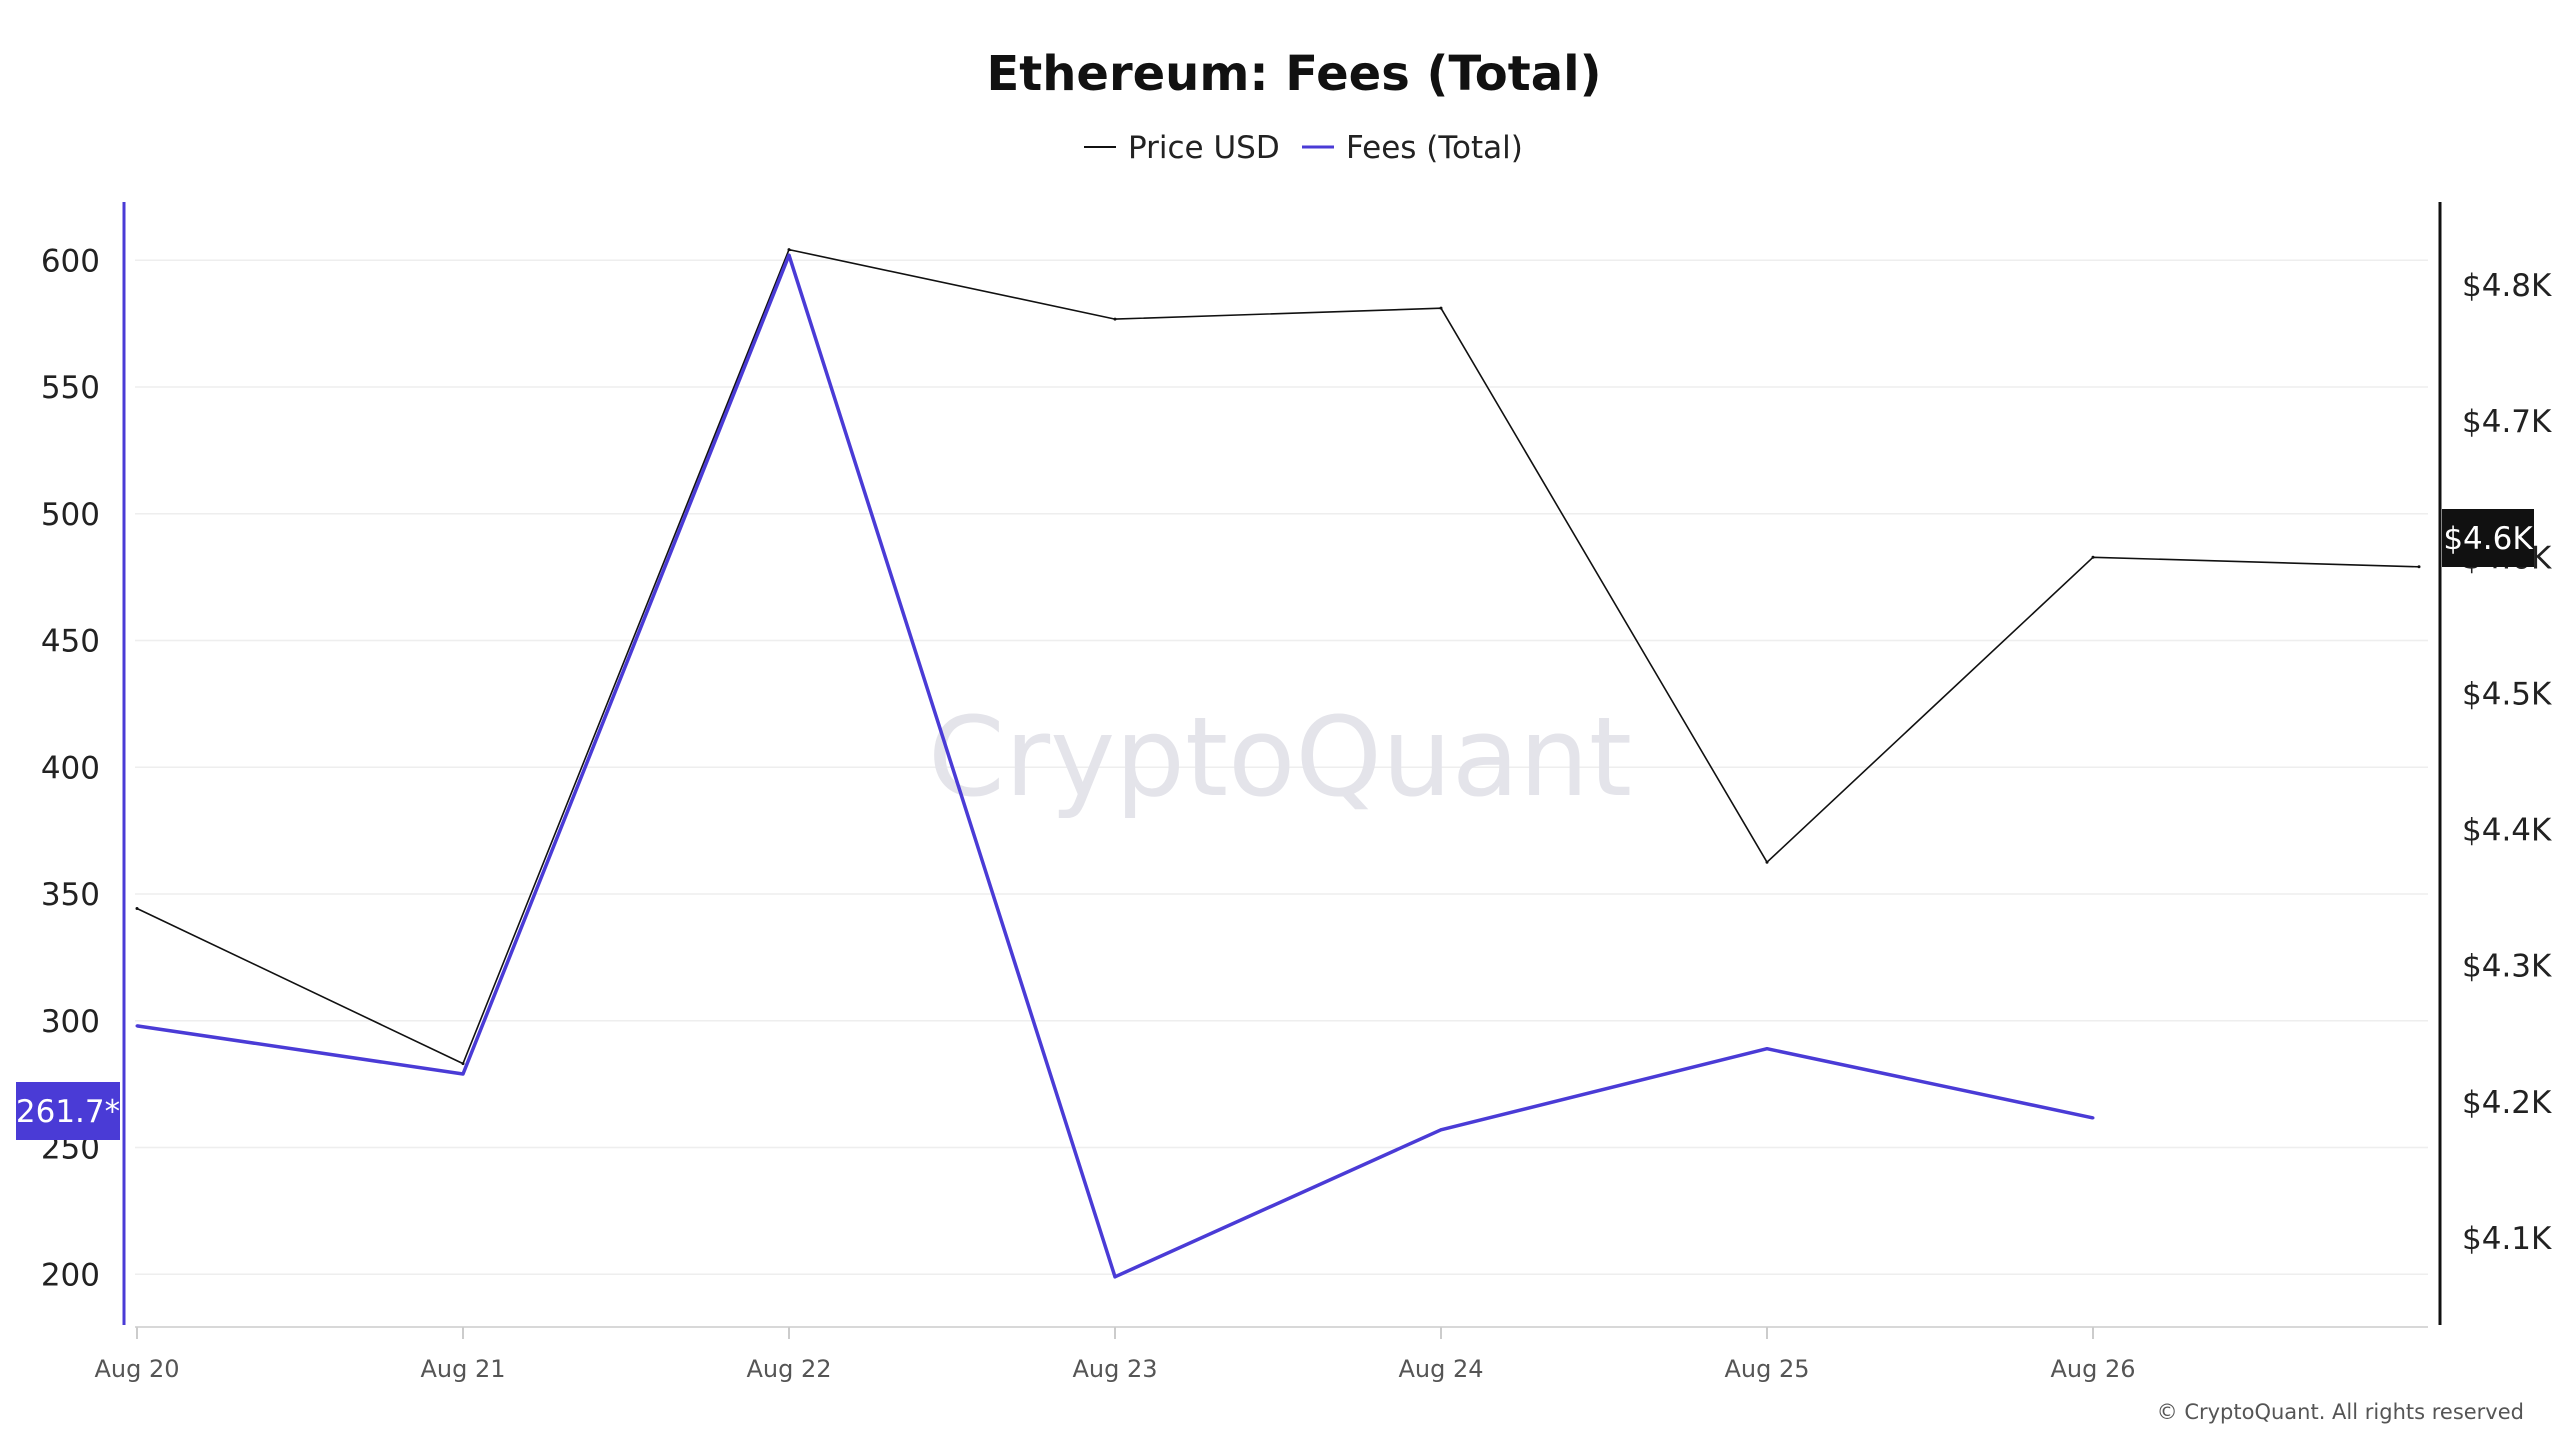 The height and width of the screenshot is (1440, 2560). What do you see at coordinates (2507, 422) in the screenshot?
I see `right-tick-label: $4.7K` at bounding box center [2507, 422].